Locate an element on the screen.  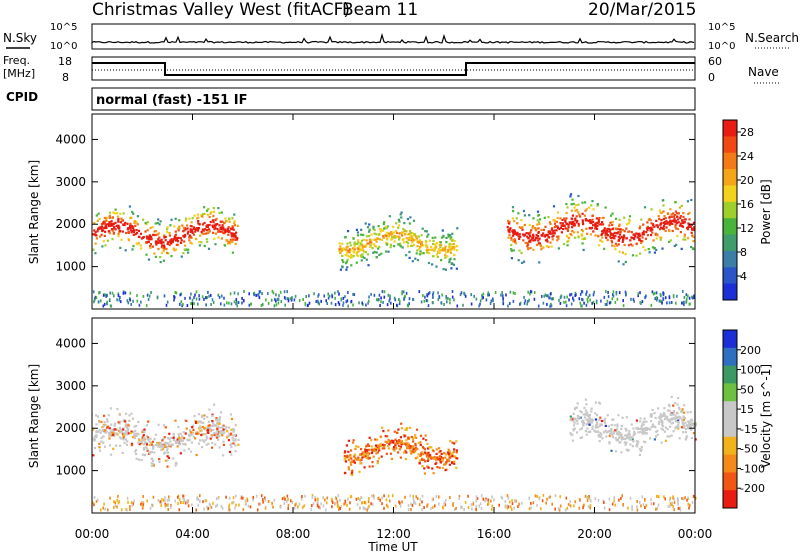
freq-unit-label: [MHz] is located at coordinates (19, 73).